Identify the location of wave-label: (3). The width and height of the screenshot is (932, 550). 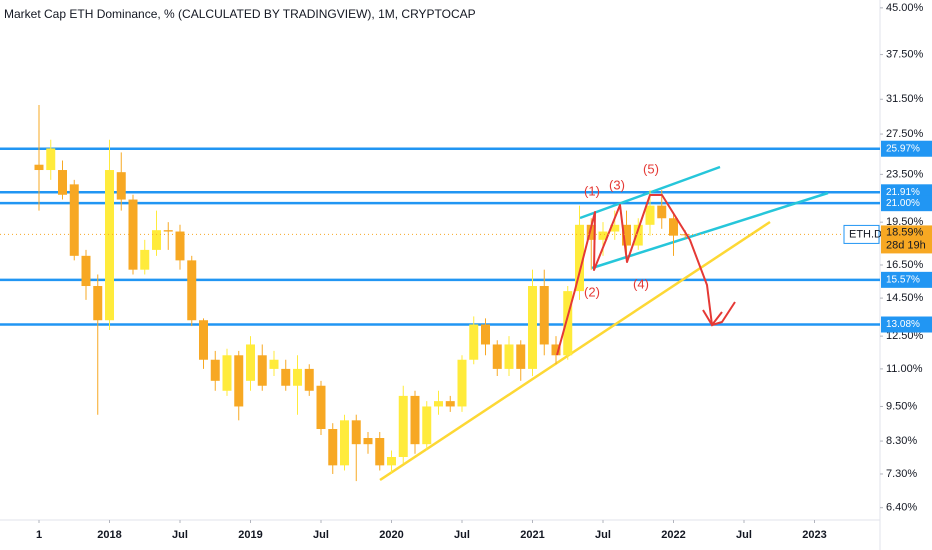
(617, 184).